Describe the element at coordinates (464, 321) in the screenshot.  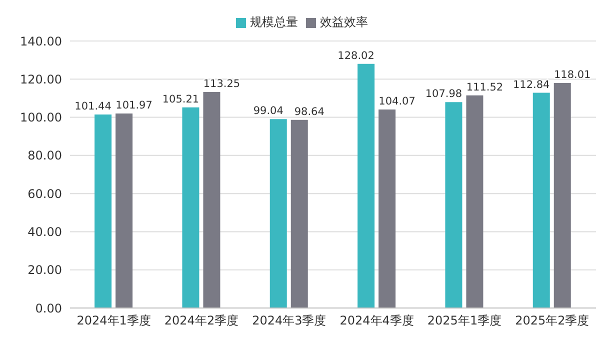
I see `x-tick-label: 2025年1季度` at that location.